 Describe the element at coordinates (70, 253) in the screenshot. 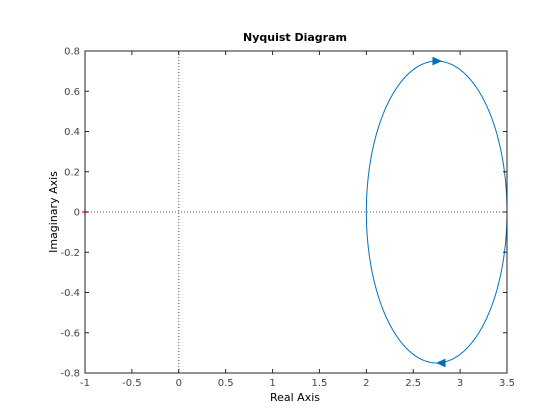

I see `y-tick-label: -0.2` at that location.